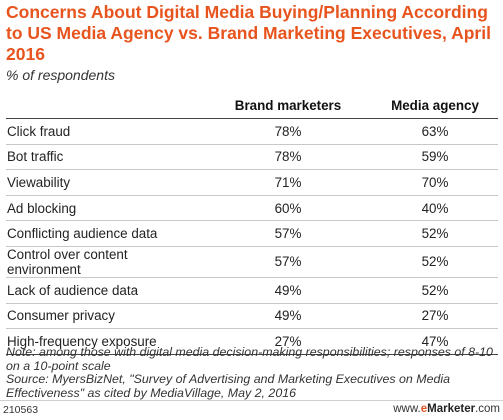  I want to click on table-row: Bot traffic 78% 59%, so click(252, 157).